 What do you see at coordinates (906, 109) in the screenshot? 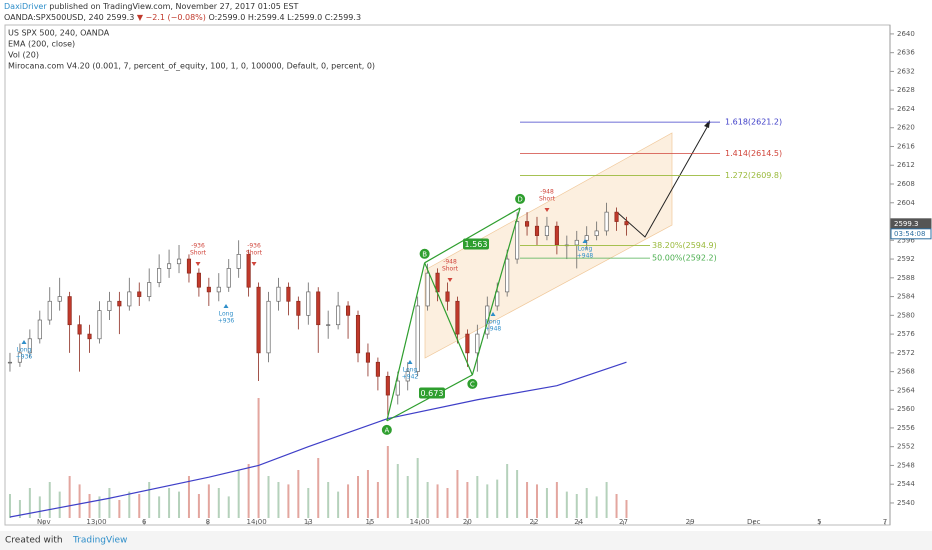
I see `y-tick-label: 2624` at bounding box center [906, 109].